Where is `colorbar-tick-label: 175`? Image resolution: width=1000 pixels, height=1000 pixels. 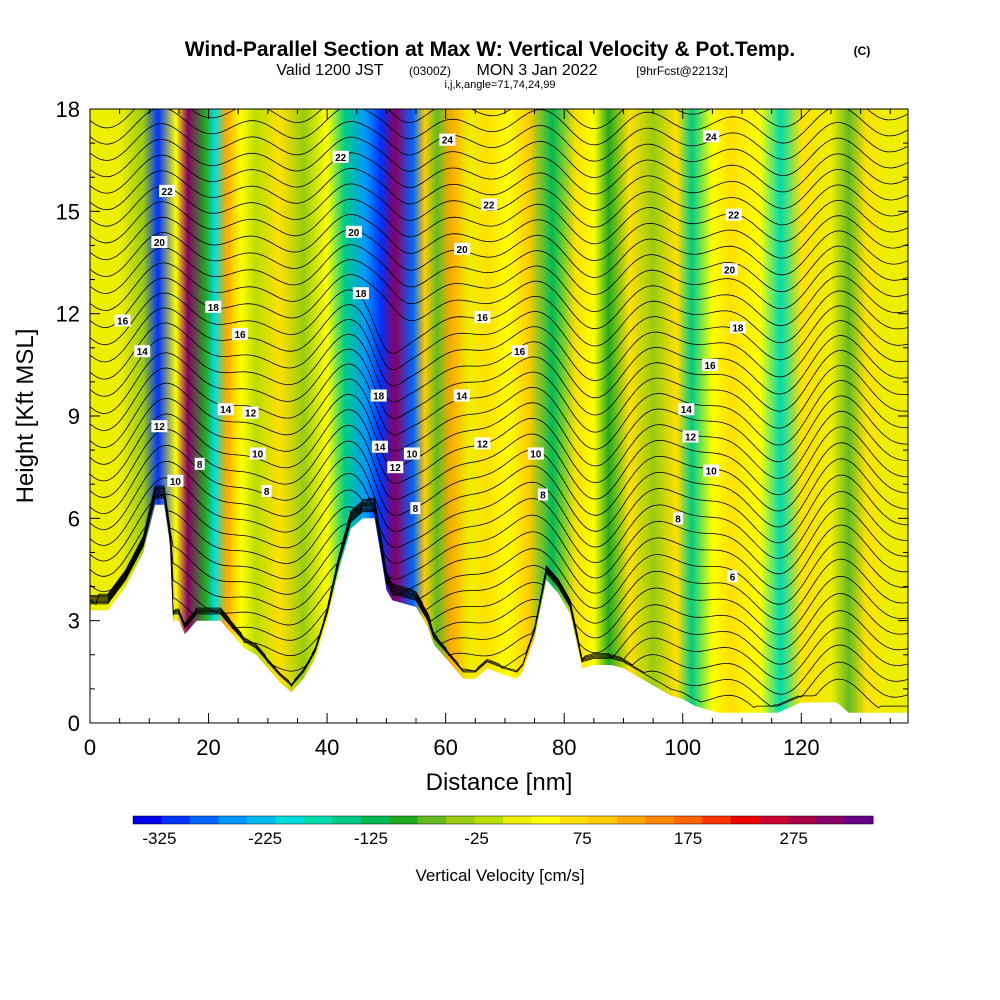
colorbar-tick-label: 175 is located at coordinates (688, 838).